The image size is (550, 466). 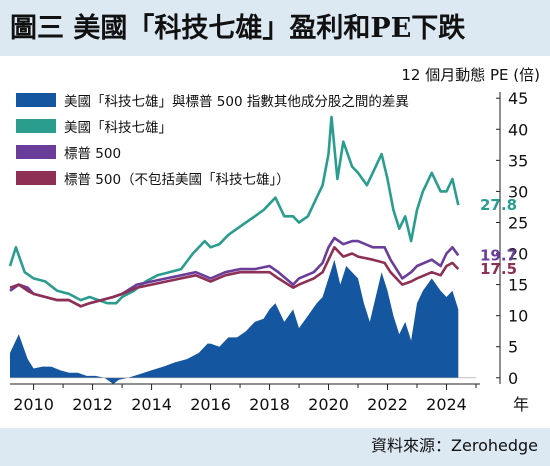 What do you see at coordinates (269, 404) in the screenshot?
I see `x-tick-label: 2018` at bounding box center [269, 404].